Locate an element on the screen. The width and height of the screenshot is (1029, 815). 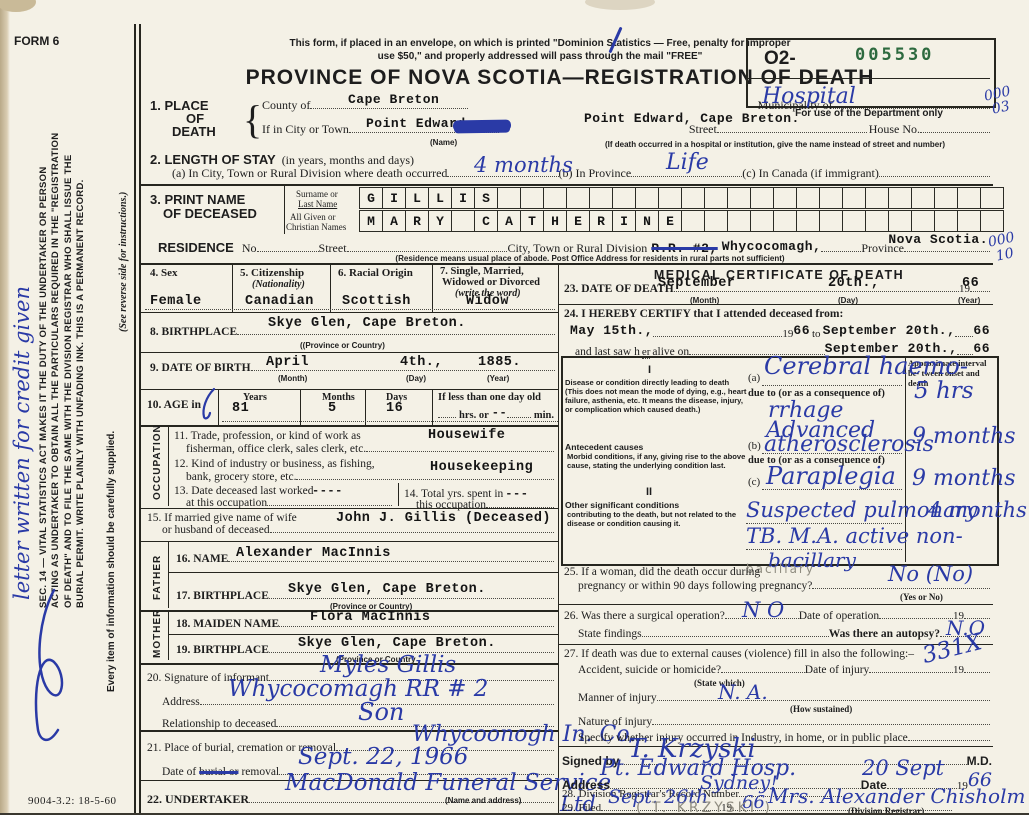
dob-month-value: April is located at coordinates (288, 362).